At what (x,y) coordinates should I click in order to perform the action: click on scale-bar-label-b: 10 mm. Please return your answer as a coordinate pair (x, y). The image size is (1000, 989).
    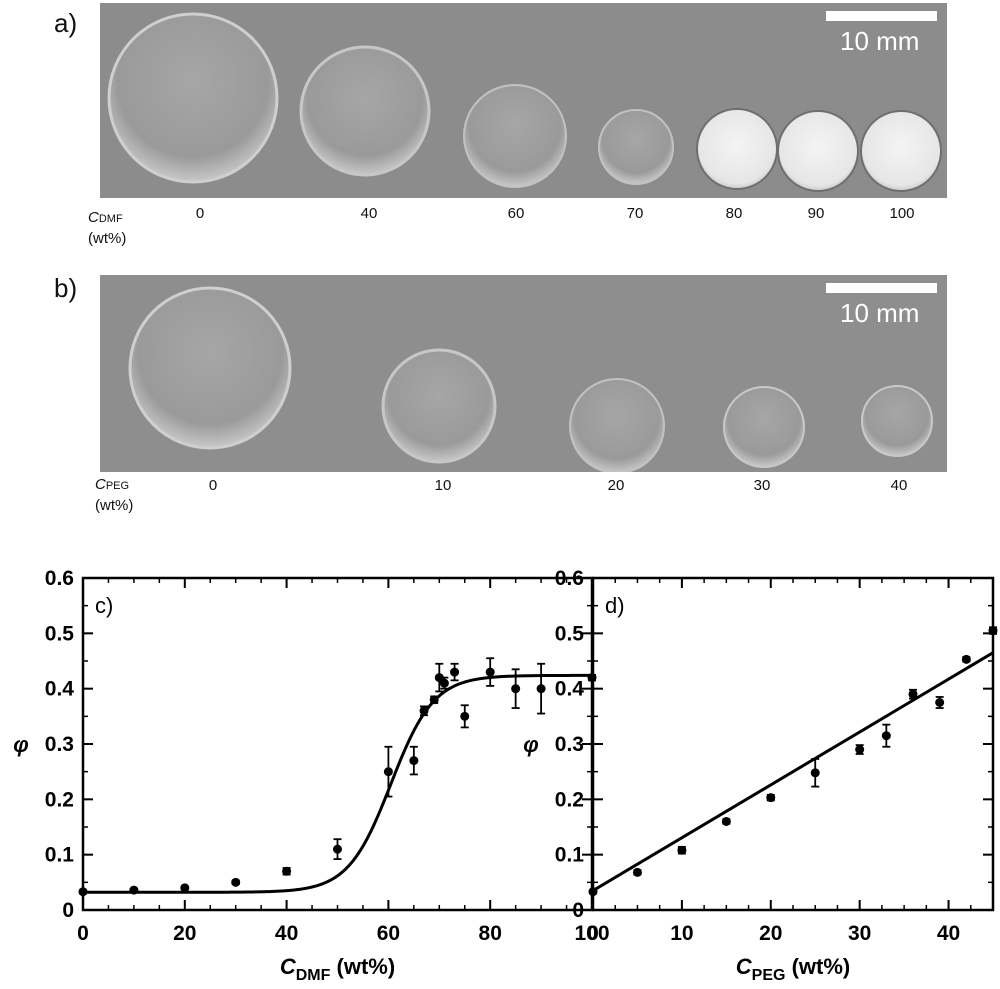
    Looking at the image, I should click on (880, 313).